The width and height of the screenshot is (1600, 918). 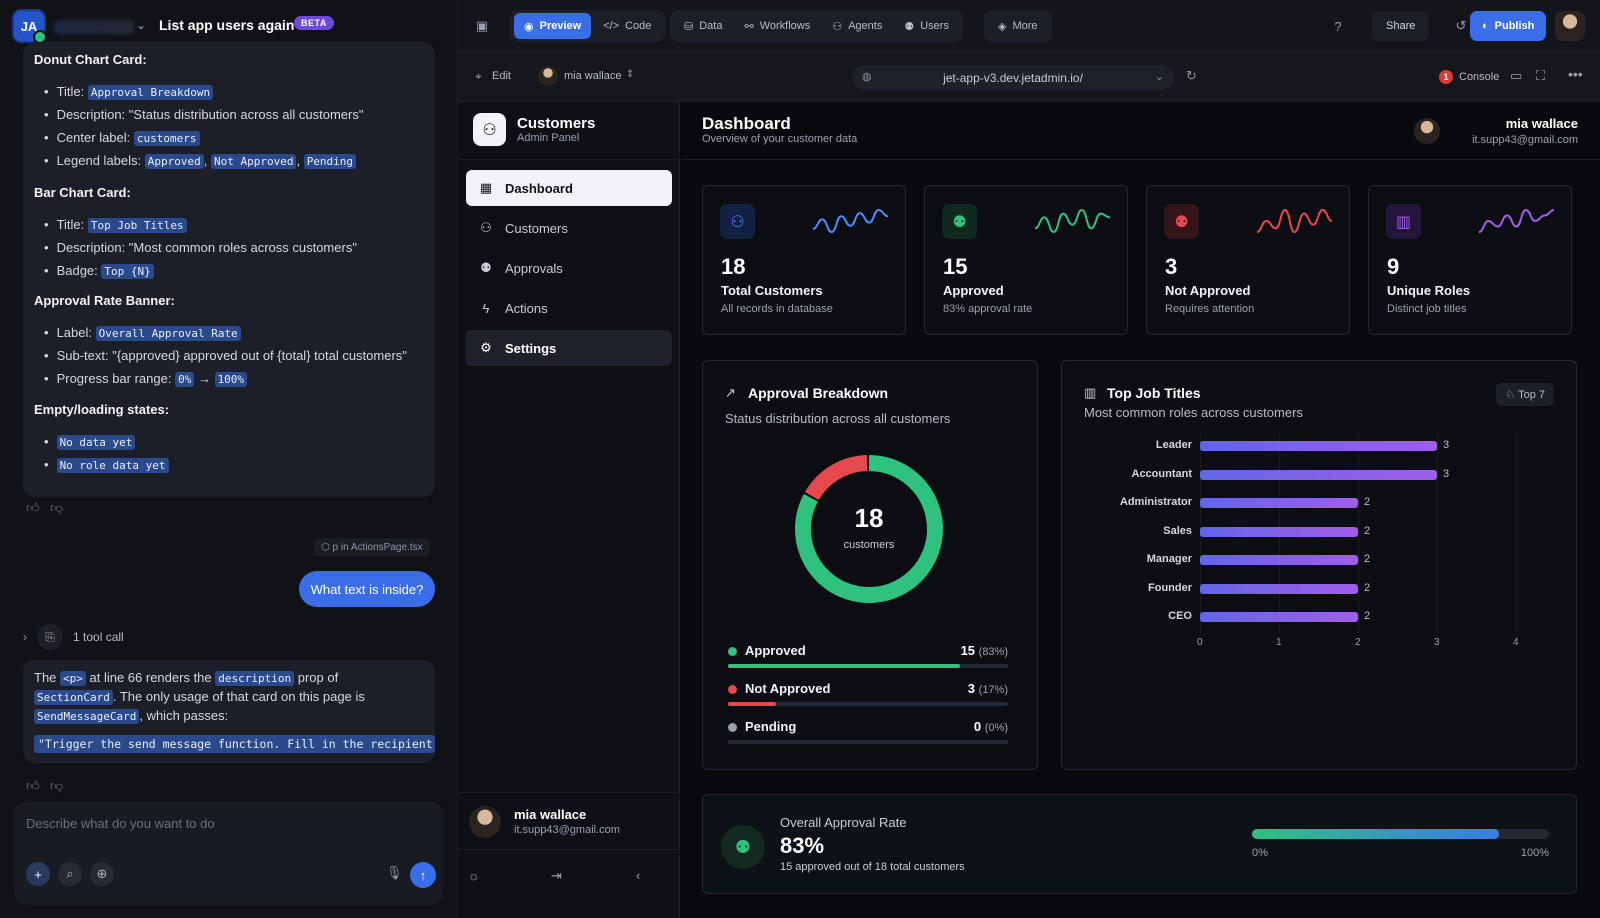 I want to click on list-item: Badge: Top {N}, so click(x=99, y=271).